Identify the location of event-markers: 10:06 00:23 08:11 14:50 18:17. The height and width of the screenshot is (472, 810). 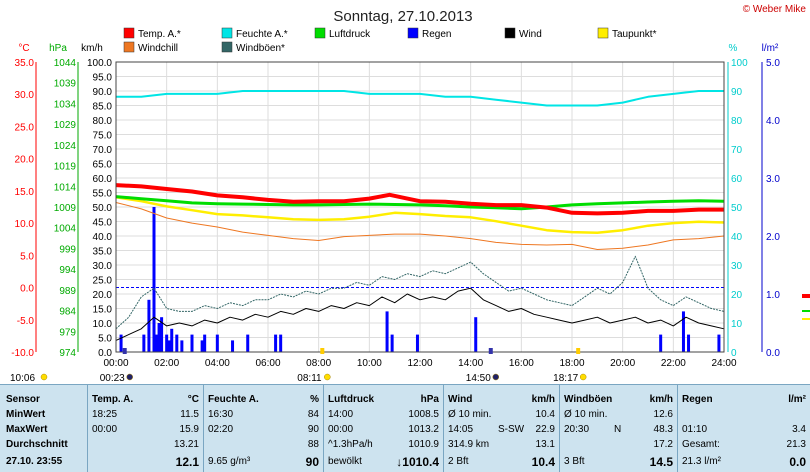
(298, 366).